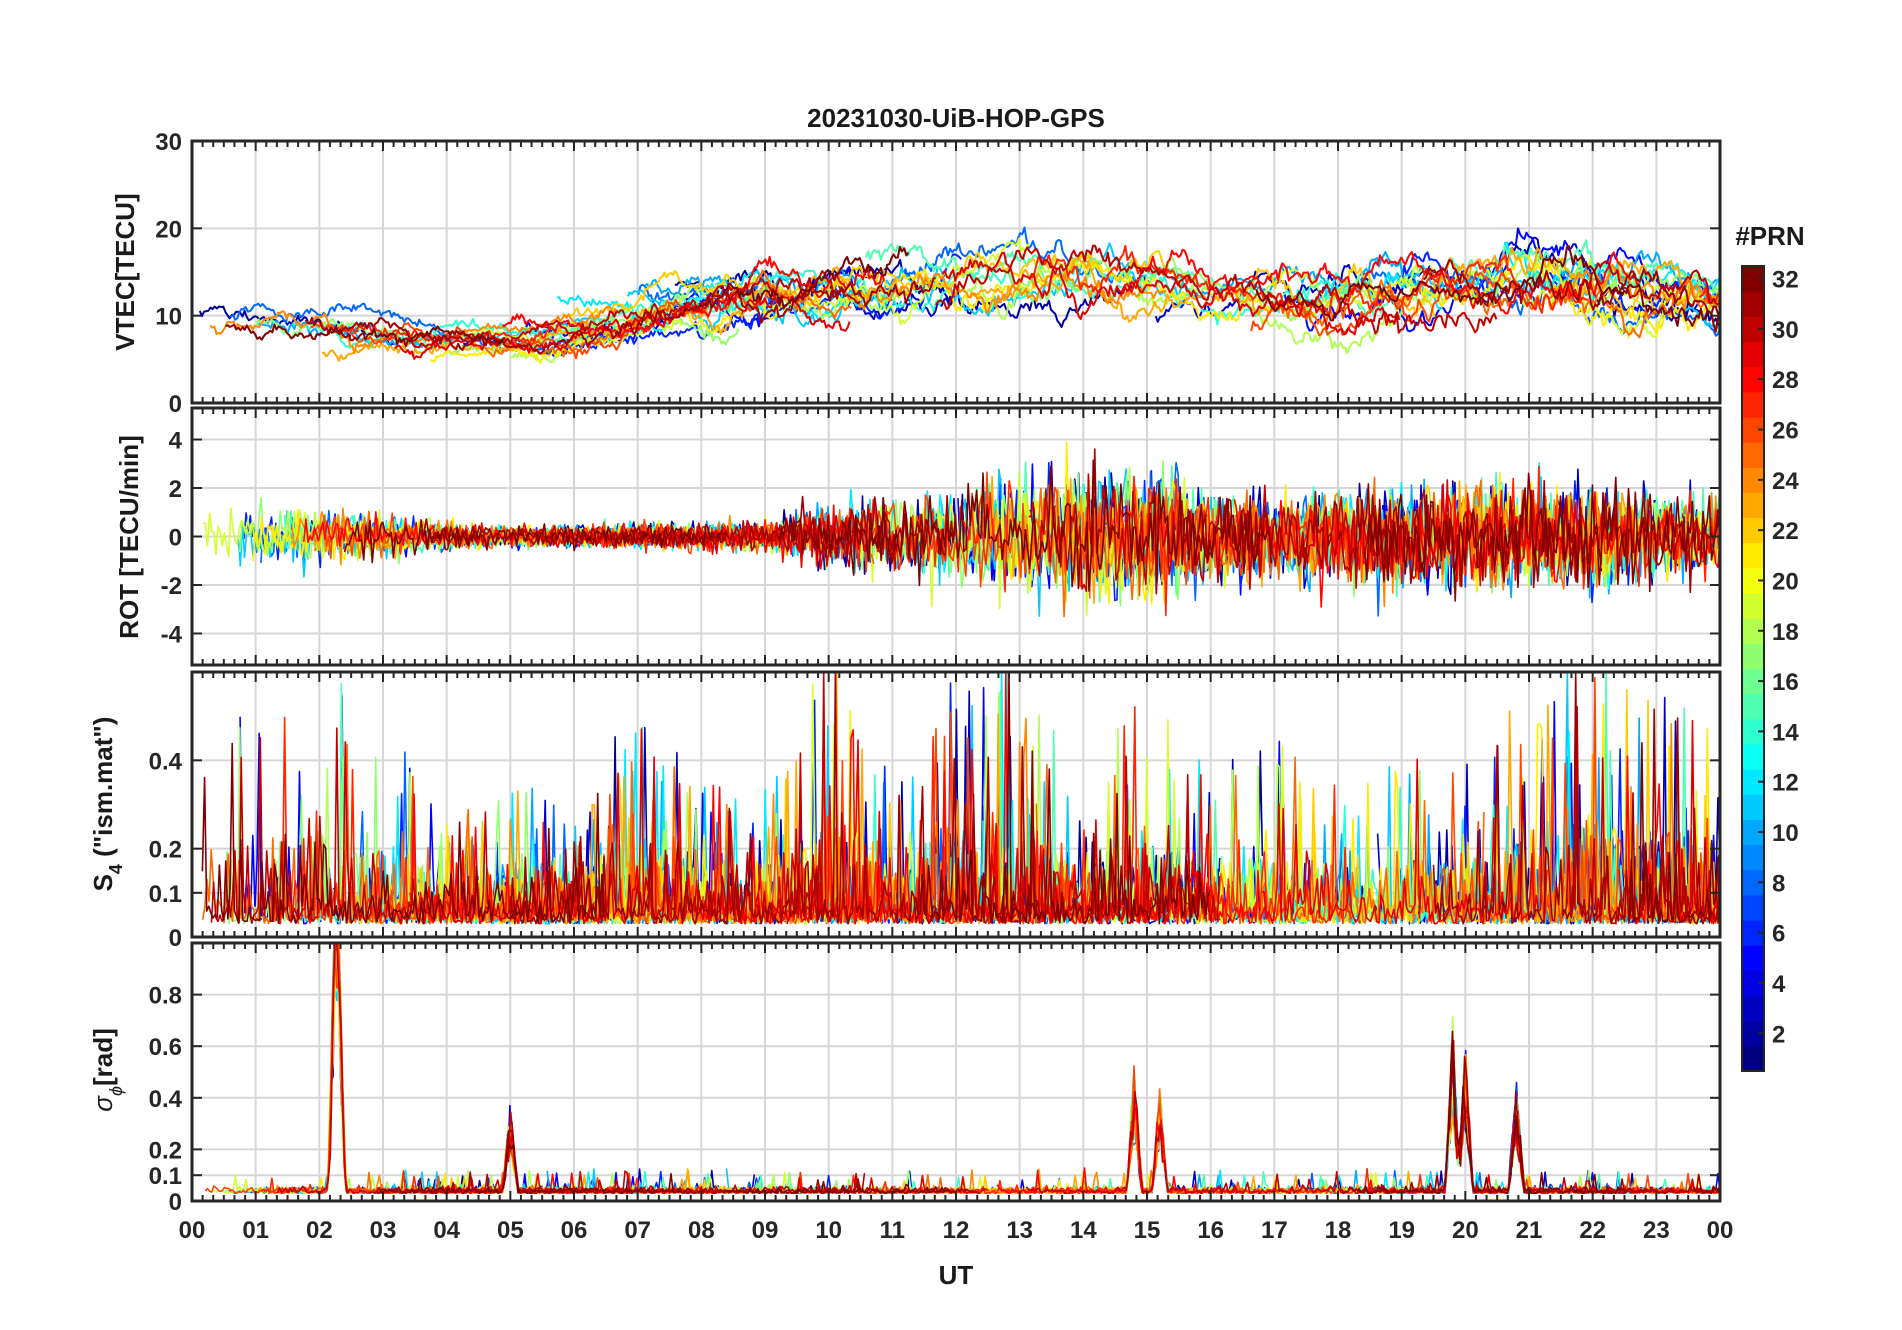  I want to click on colorbar-tick-label: 28, so click(1785, 380).